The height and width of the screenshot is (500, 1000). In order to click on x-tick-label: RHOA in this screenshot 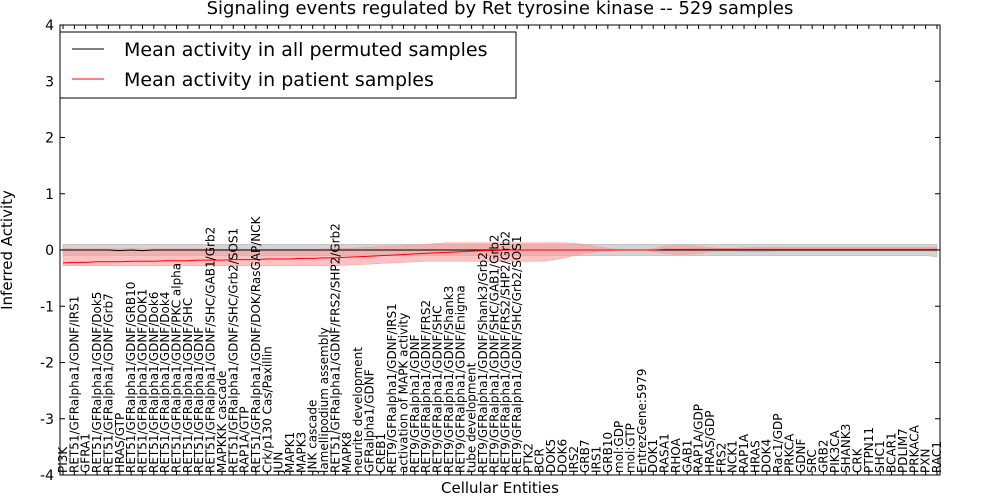, I will do `click(676, 455)`.